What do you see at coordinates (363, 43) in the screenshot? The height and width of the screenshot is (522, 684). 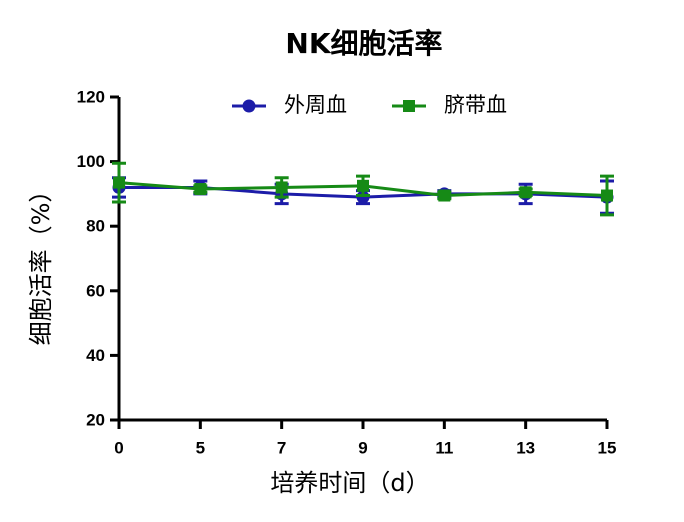 I see `chart-title: NK细胞活率` at bounding box center [363, 43].